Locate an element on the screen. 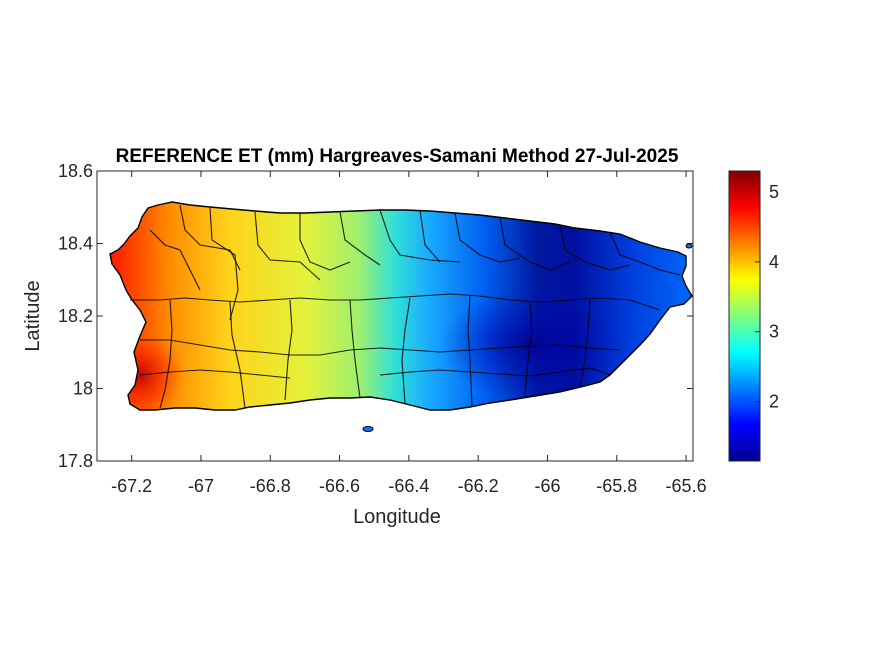  colorbar-gradient is located at coordinates (744, 316).